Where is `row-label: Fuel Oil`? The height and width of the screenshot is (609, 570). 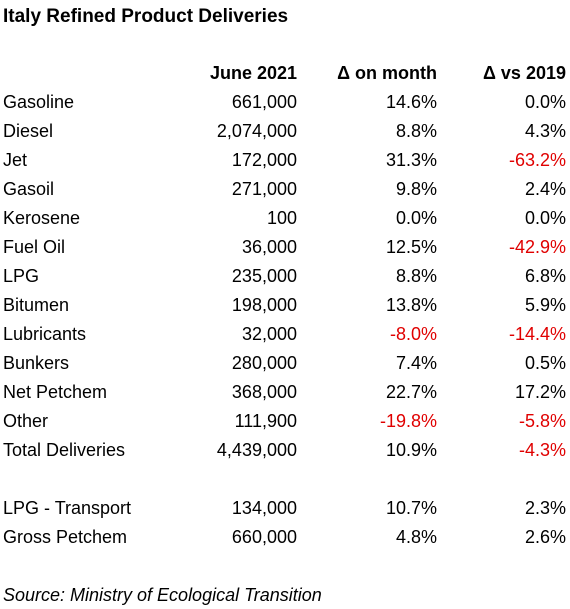 row-label: Fuel Oil is located at coordinates (34, 247).